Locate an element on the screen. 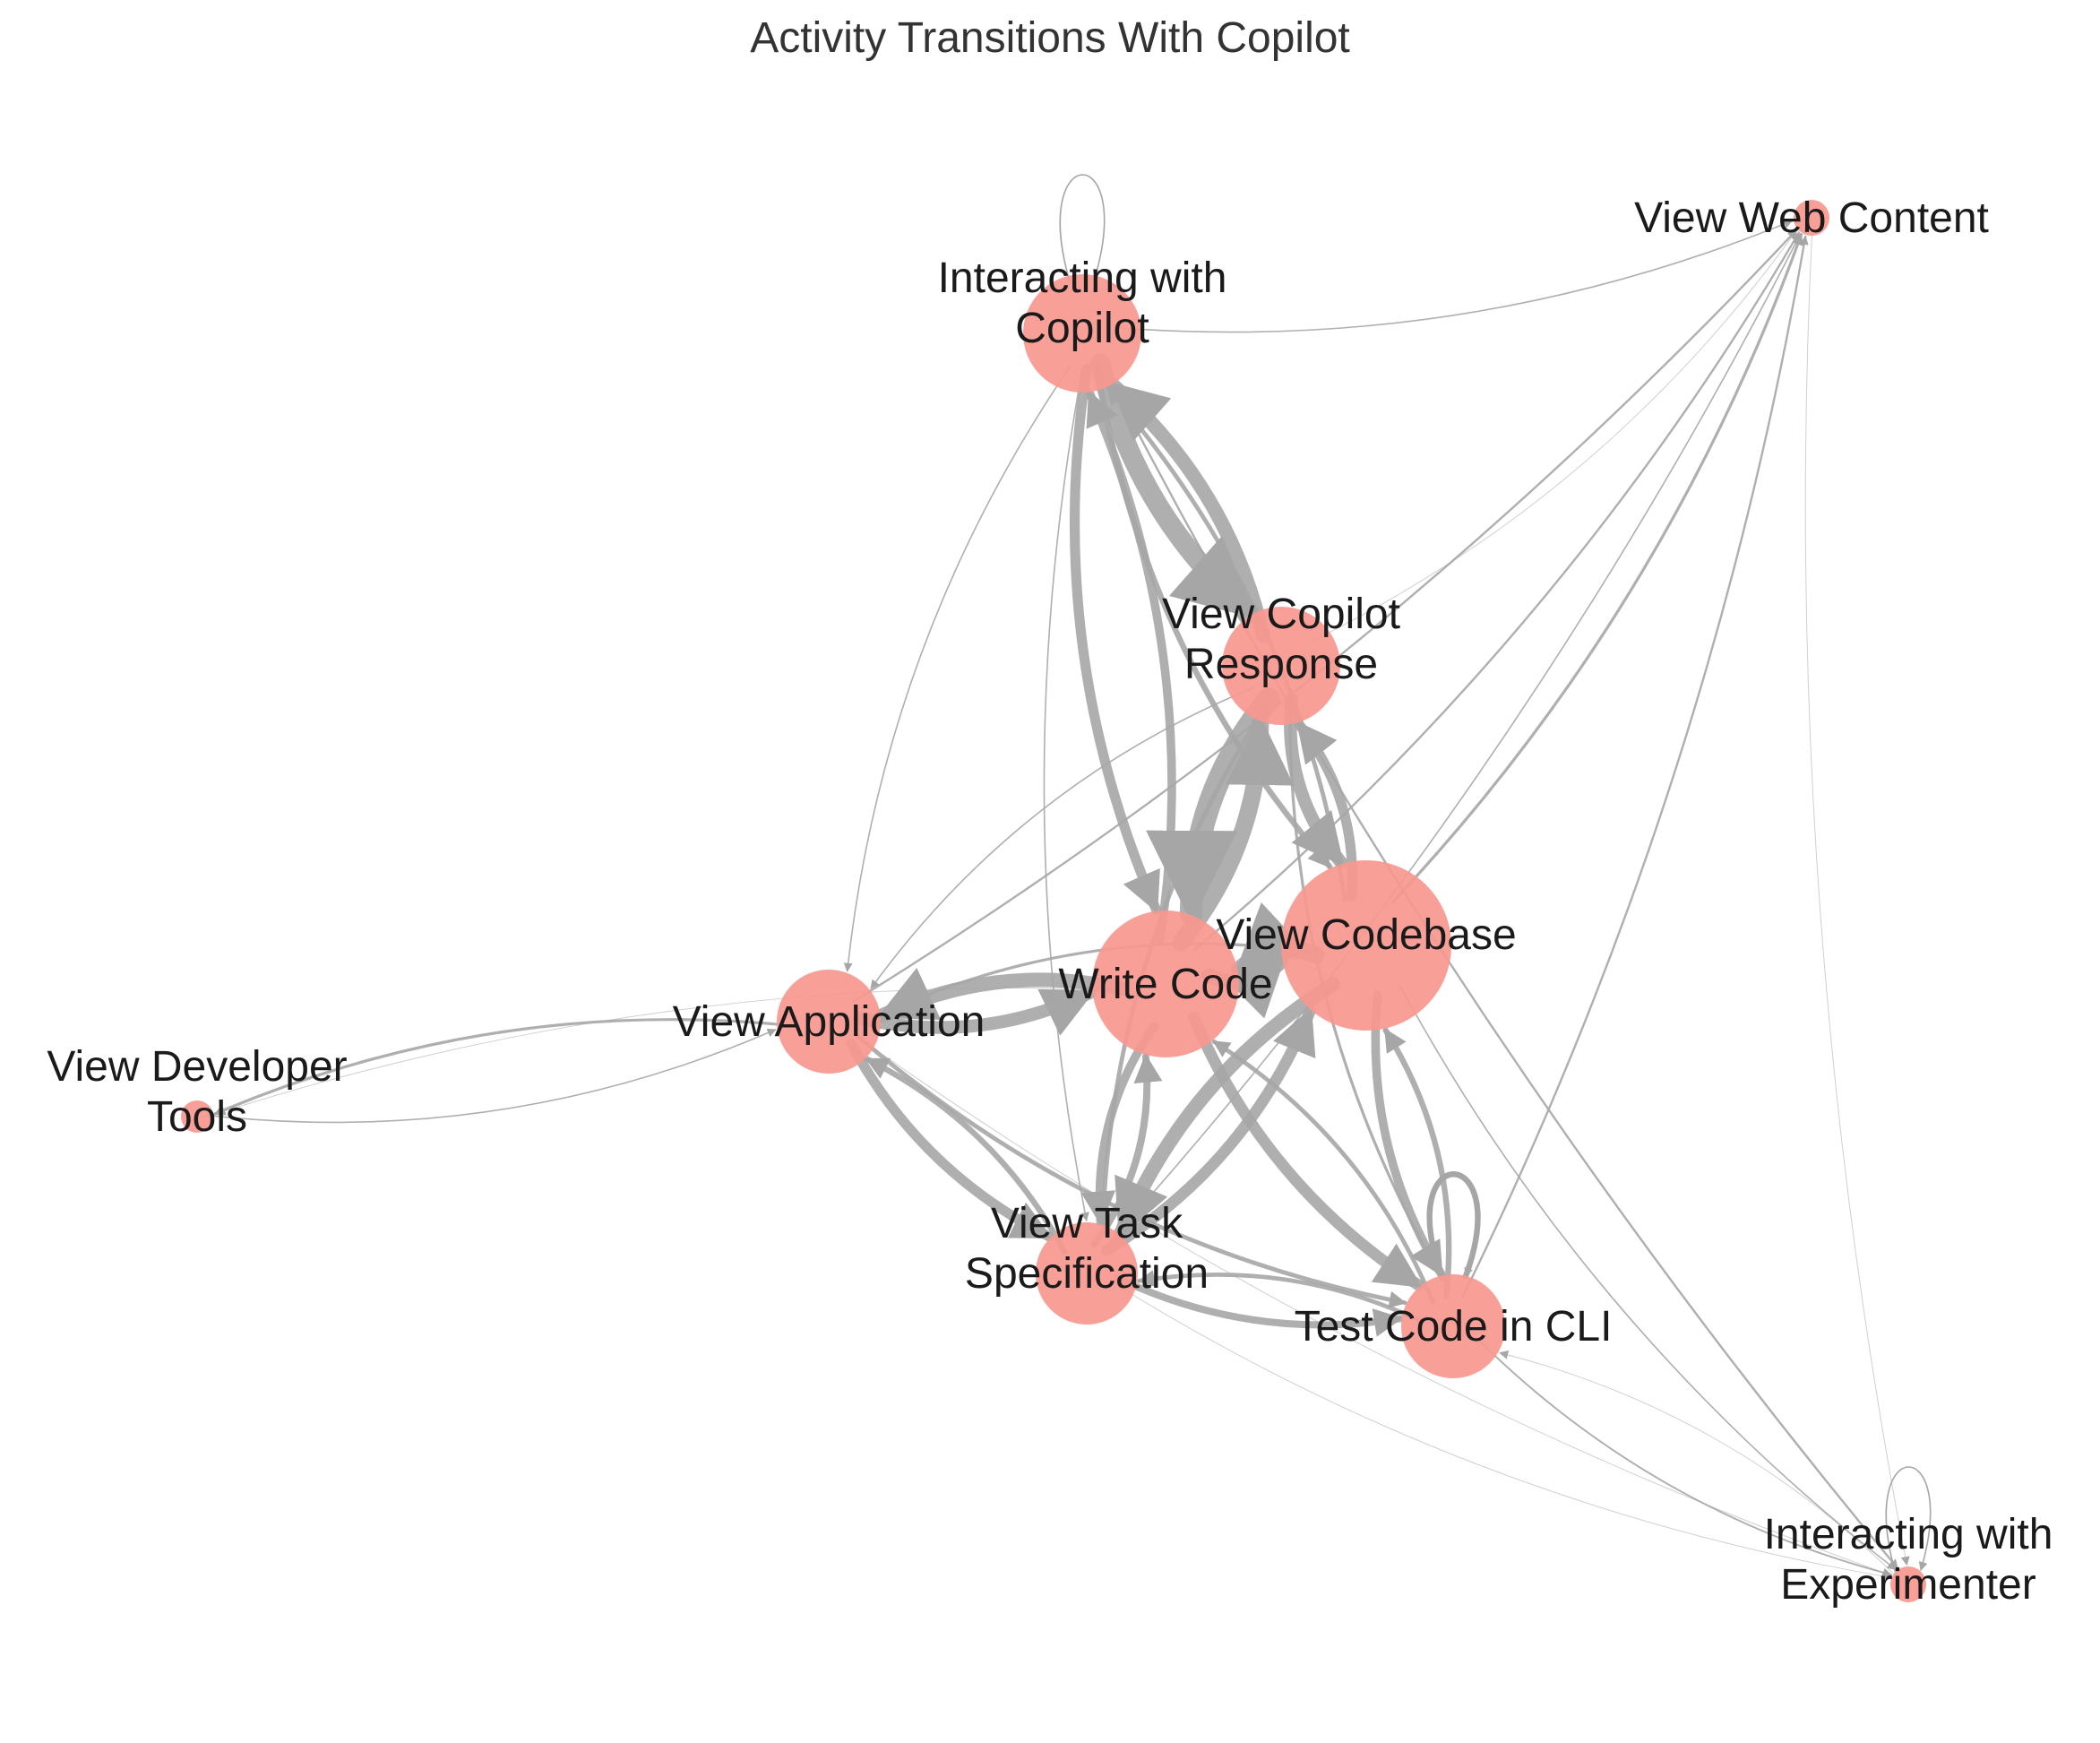 The width and height of the screenshot is (2100, 1743). edge-app-to-write is located at coordinates (975, 1011).